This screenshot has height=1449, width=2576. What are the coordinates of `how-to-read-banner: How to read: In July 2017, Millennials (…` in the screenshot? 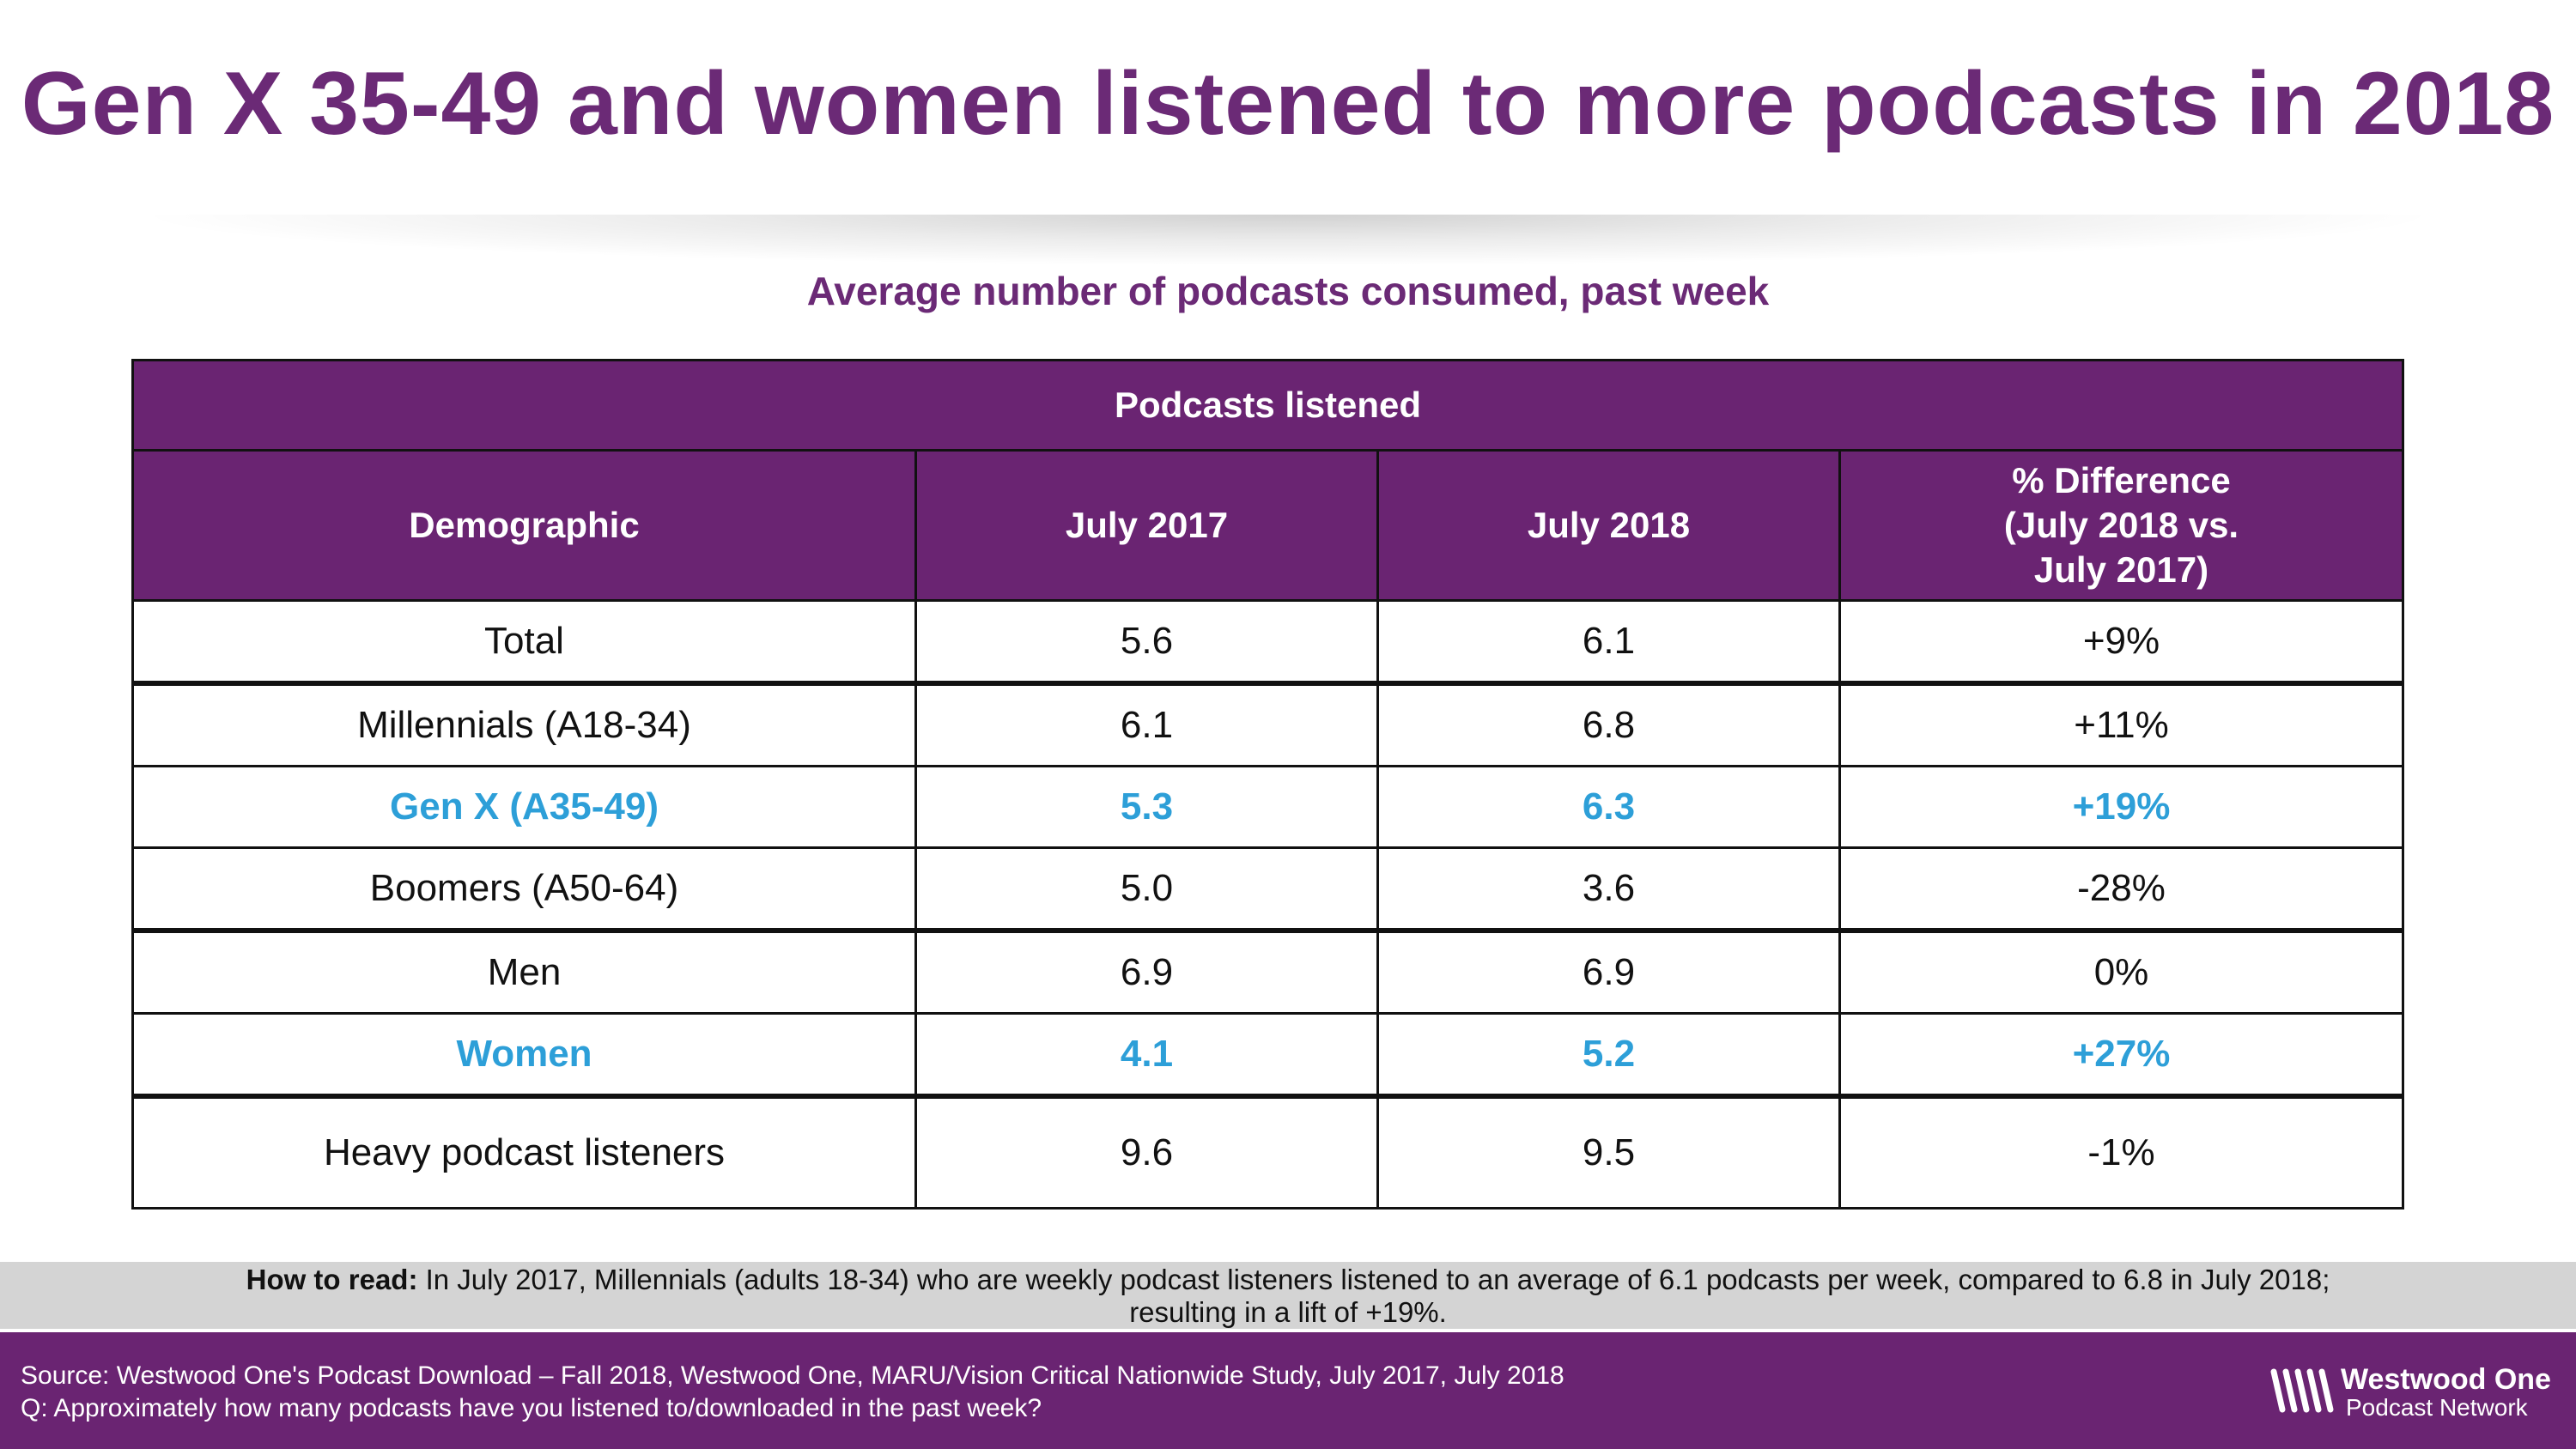 It's located at (1288, 1295).